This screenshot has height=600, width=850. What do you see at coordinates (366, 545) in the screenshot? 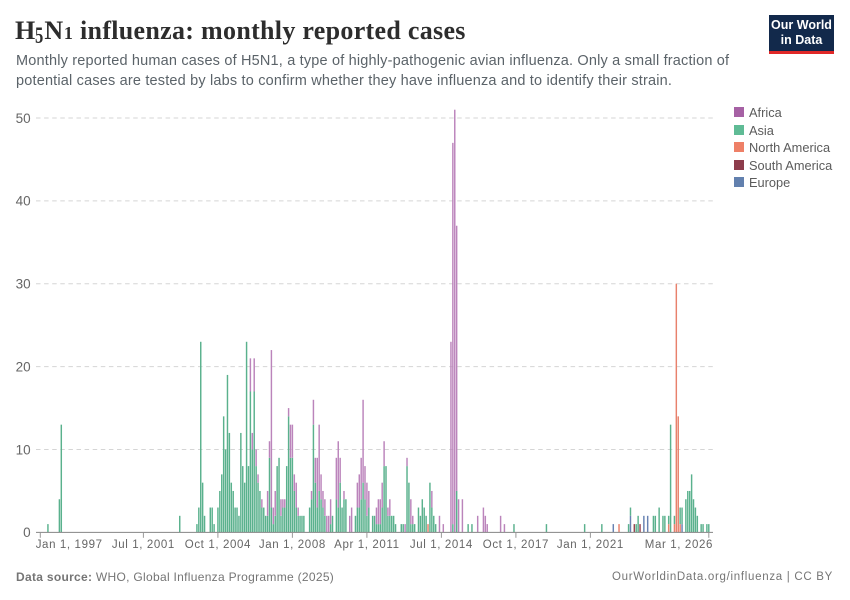
I see `svg-text: Apr 1, 2011` at bounding box center [366, 545].